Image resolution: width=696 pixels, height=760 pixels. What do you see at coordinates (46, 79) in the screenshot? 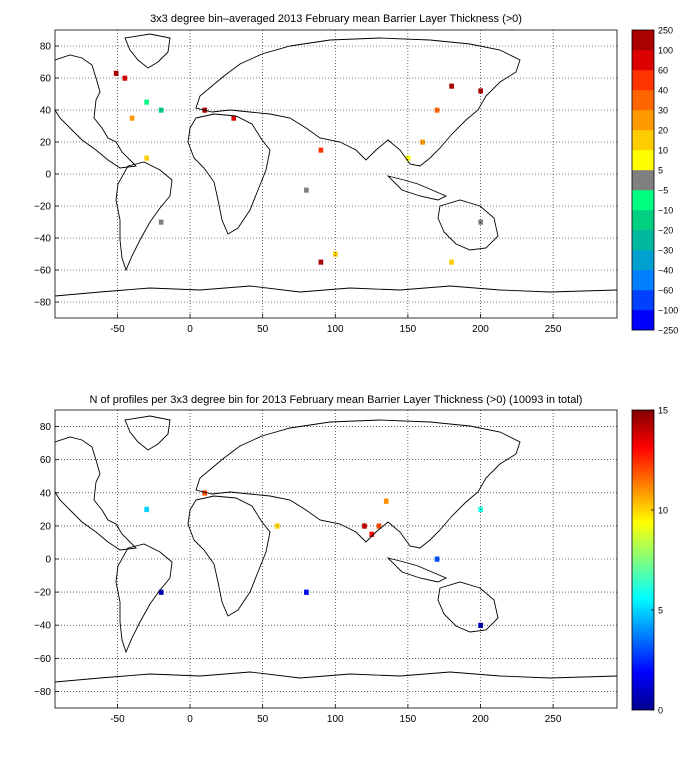
I see `y-tick-label: 60` at bounding box center [46, 79].